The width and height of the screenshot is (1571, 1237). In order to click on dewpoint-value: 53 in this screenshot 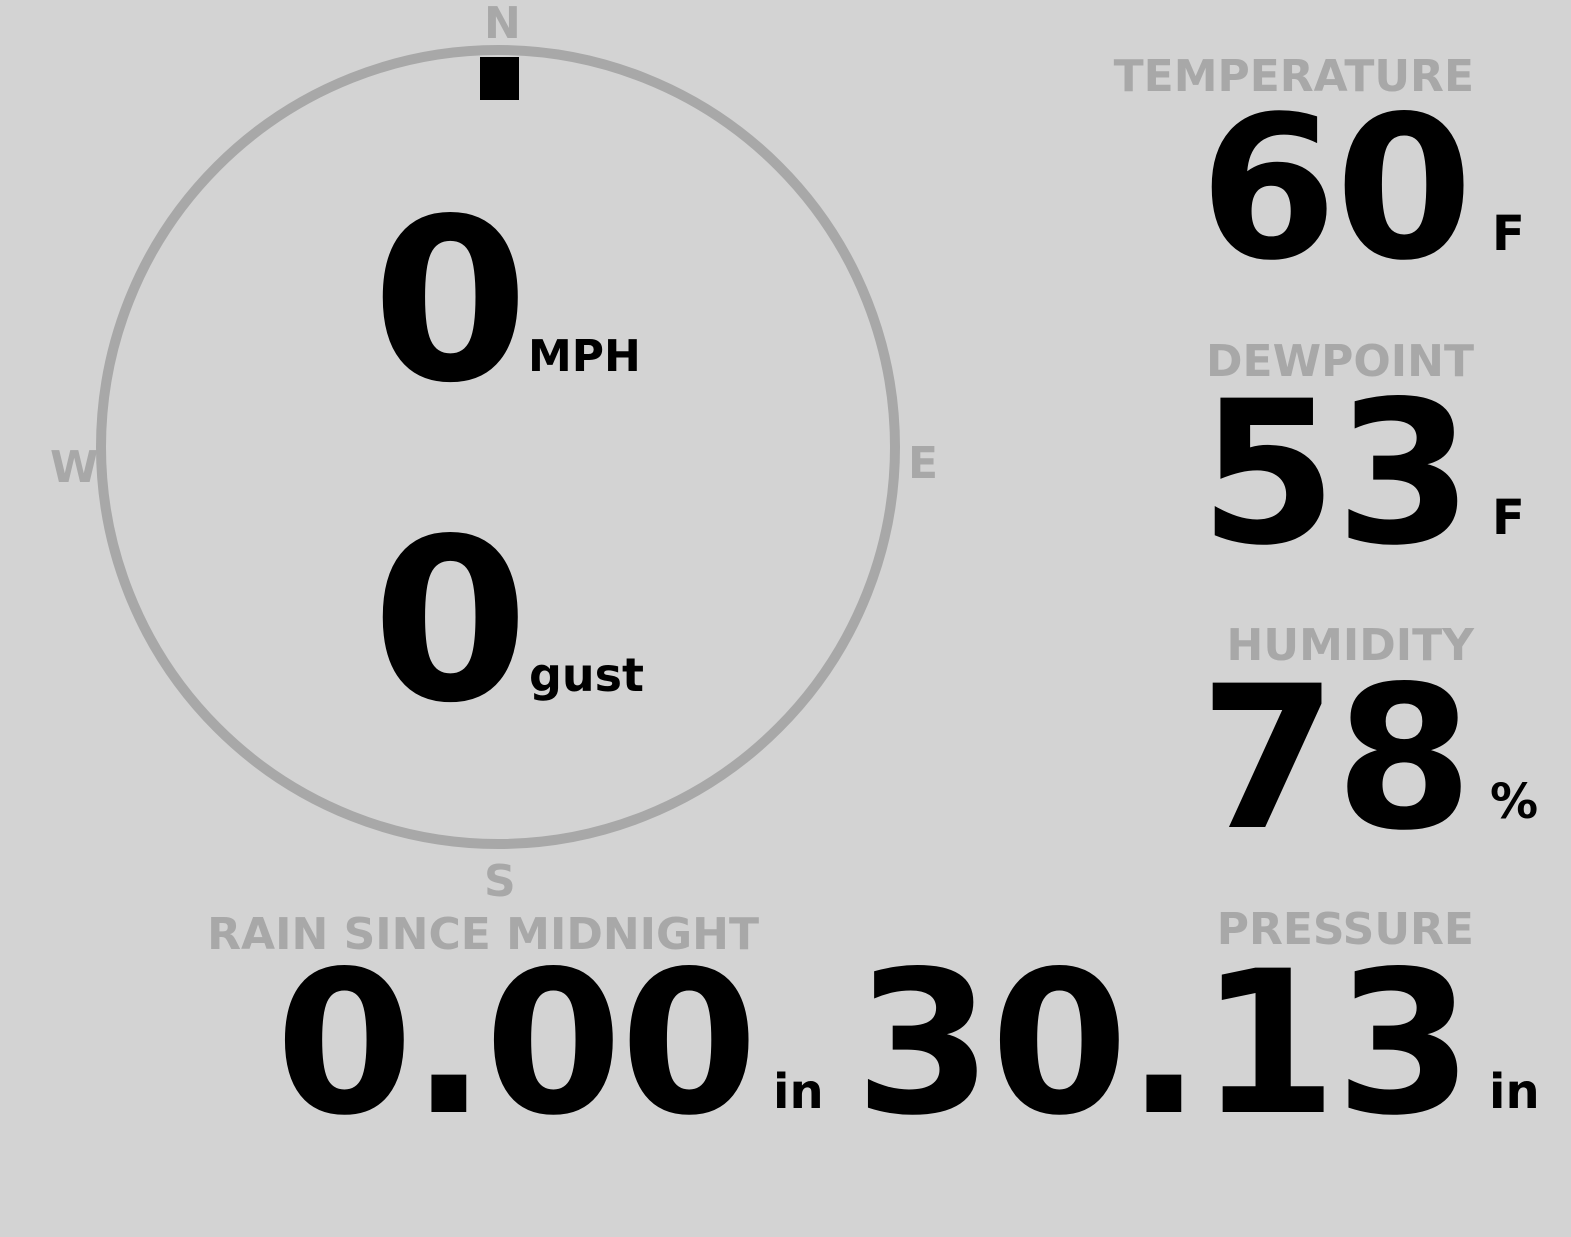, I will do `click(1336, 473)`.